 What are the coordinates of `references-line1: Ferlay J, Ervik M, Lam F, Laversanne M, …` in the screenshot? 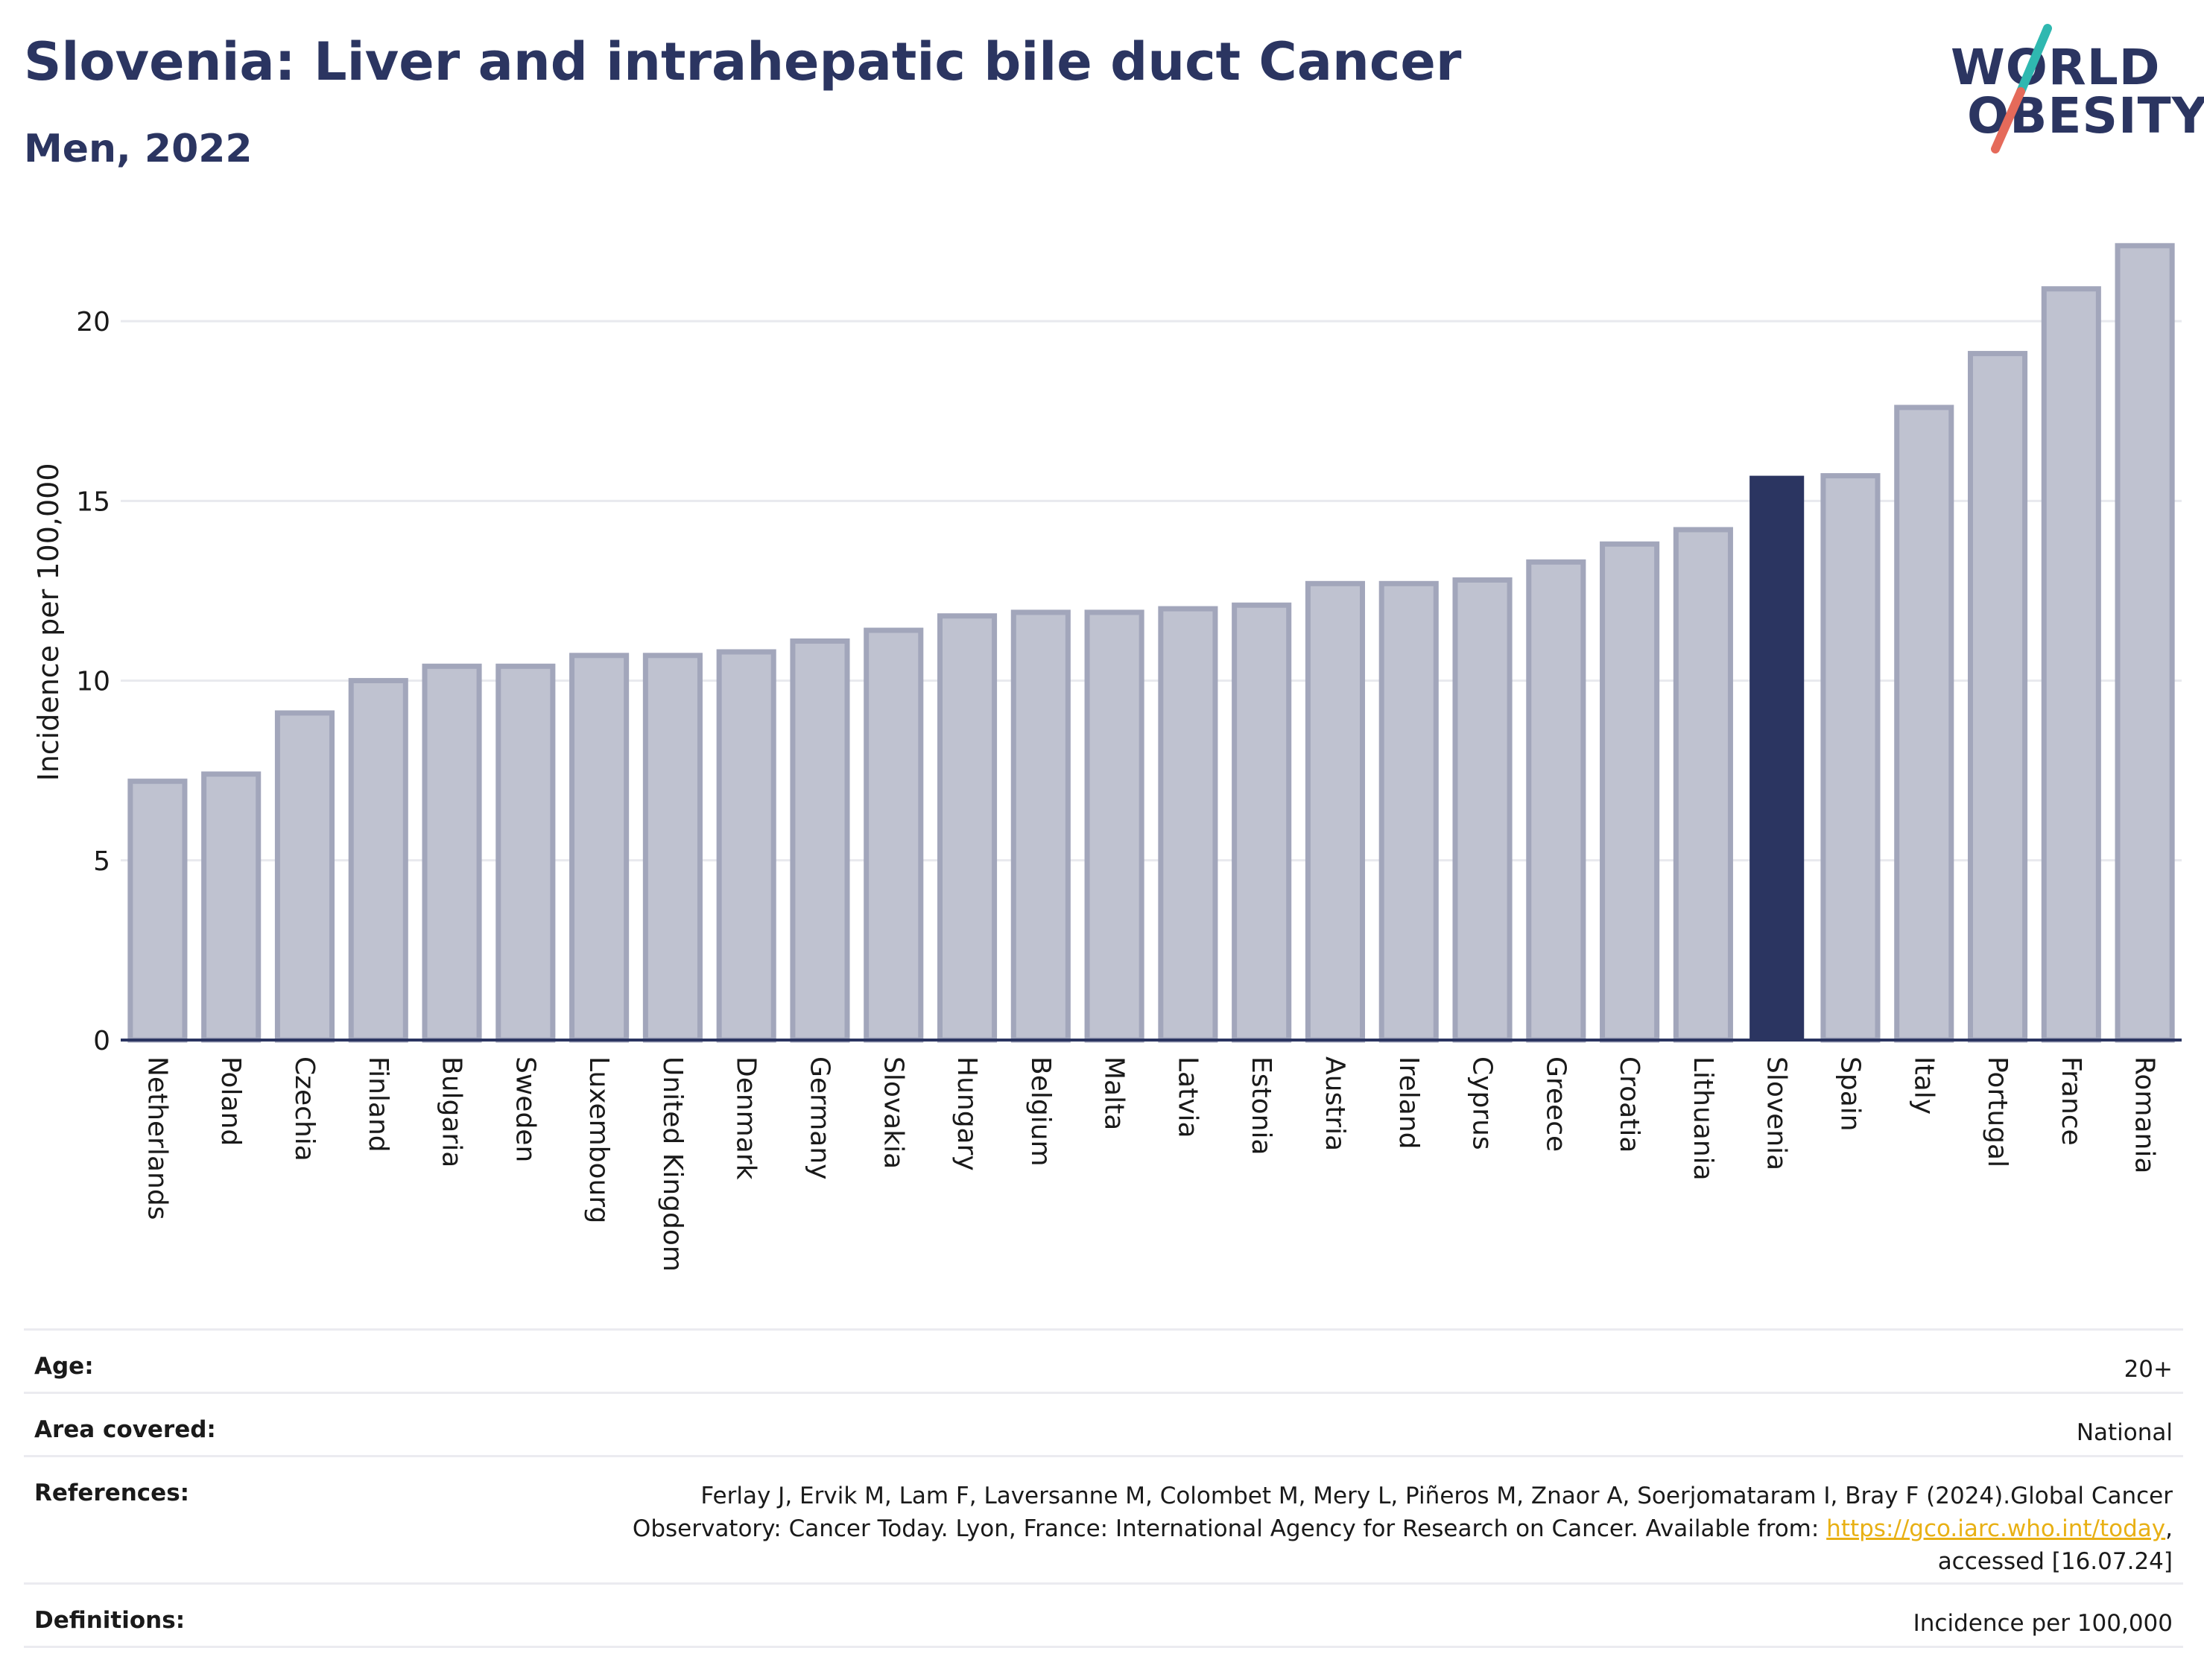 It's located at (1436, 1496).